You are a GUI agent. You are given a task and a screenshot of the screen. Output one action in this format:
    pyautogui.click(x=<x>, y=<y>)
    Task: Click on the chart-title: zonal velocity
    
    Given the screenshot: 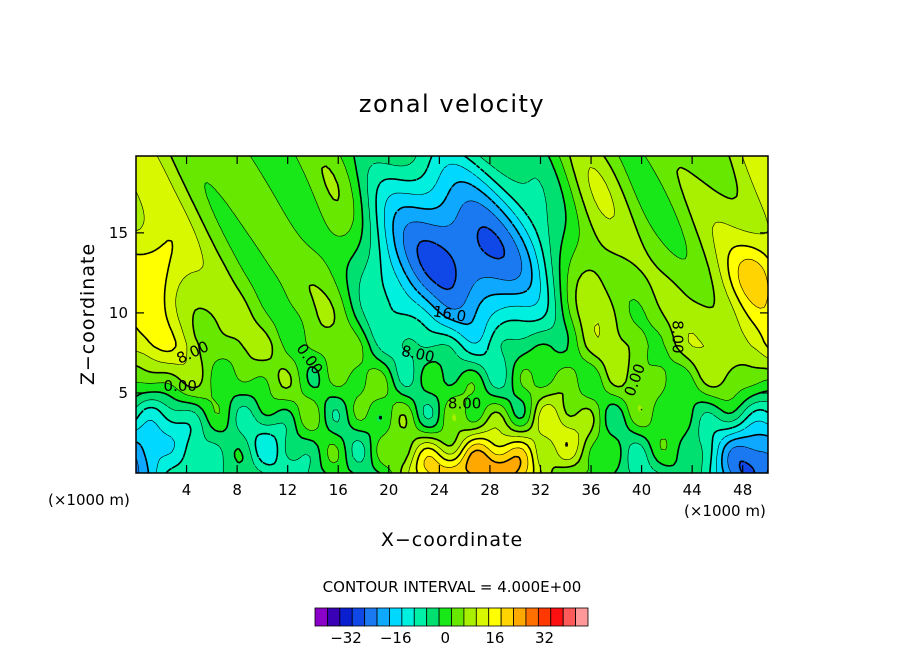 What is the action you would take?
    pyautogui.click(x=452, y=104)
    